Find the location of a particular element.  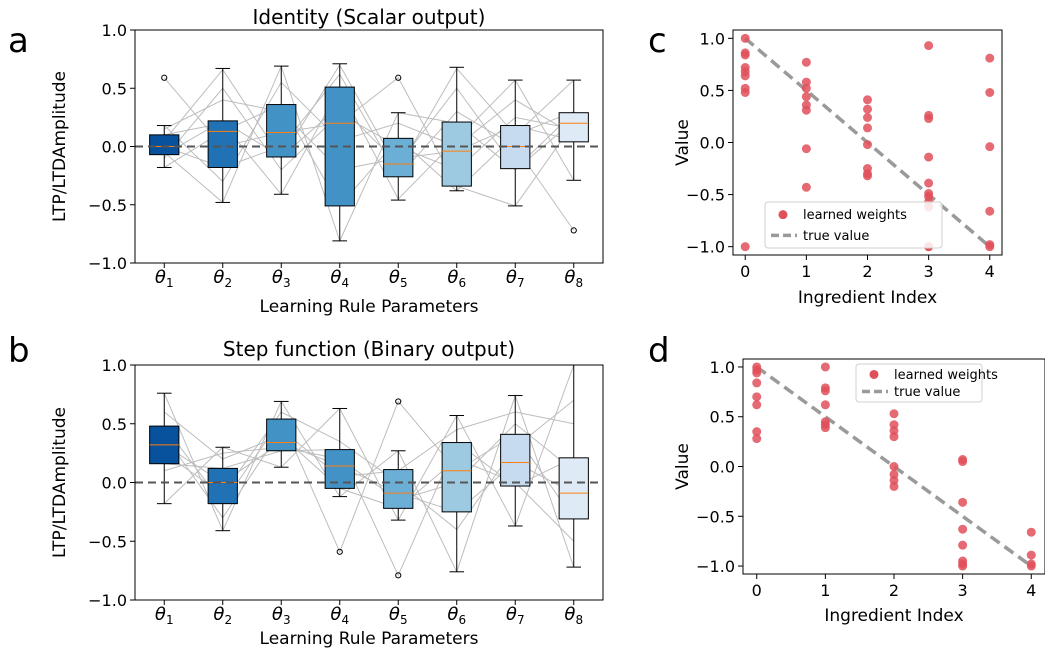

x-tick-label: θ3 is located at coordinates (281, 615).